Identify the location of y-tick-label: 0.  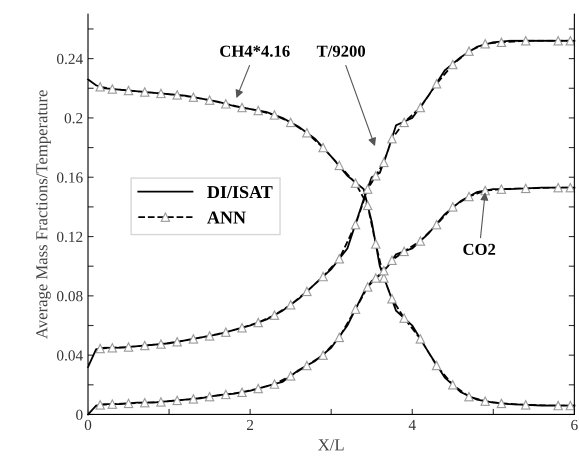
(79, 415).